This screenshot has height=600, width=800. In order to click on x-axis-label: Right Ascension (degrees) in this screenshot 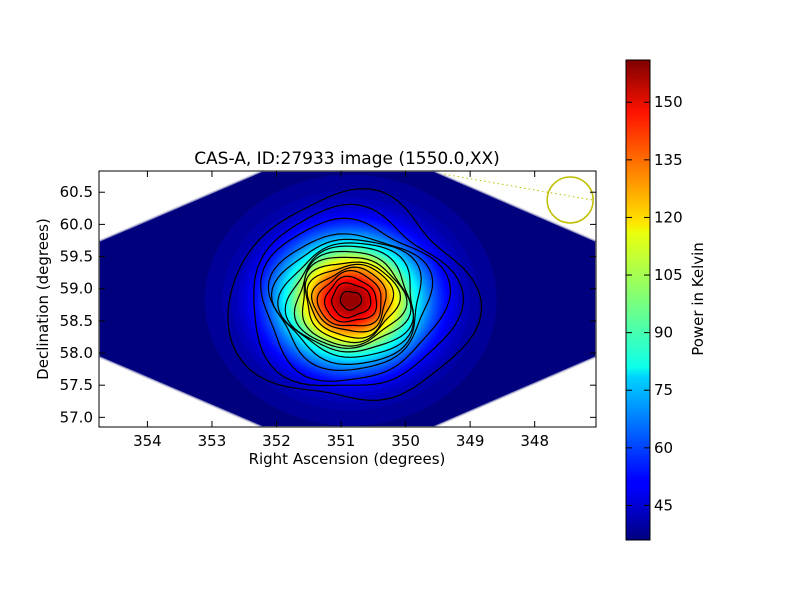, I will do `click(347, 459)`.